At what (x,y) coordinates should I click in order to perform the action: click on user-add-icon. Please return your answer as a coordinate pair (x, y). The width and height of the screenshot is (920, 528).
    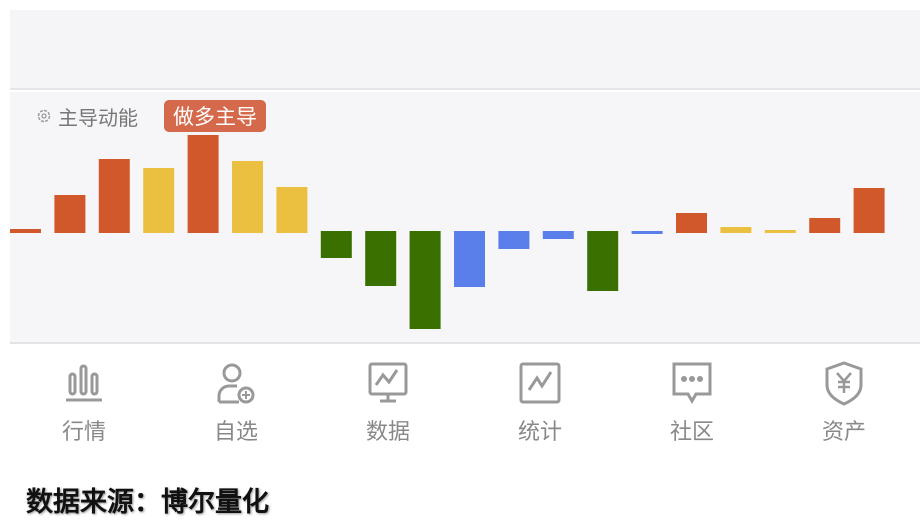
    Looking at the image, I should click on (236, 383).